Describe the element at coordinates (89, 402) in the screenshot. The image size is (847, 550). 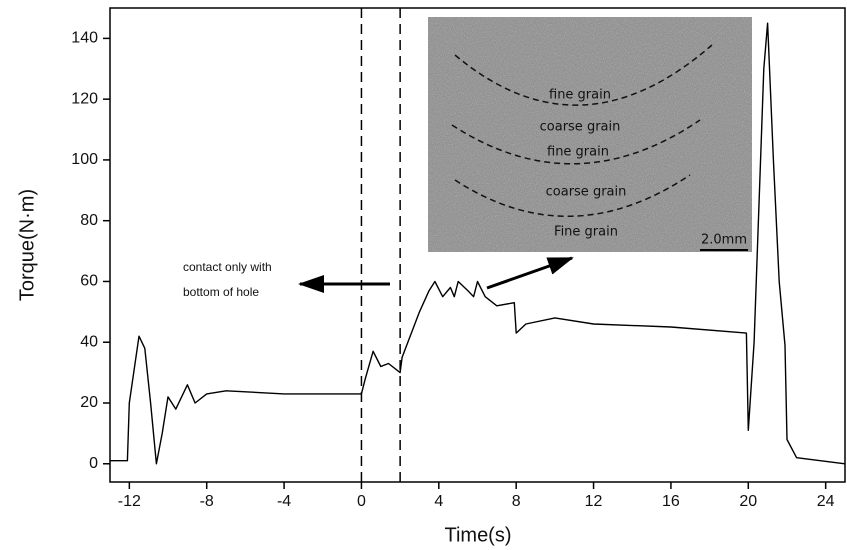
I see `y-tick-label: 20` at that location.